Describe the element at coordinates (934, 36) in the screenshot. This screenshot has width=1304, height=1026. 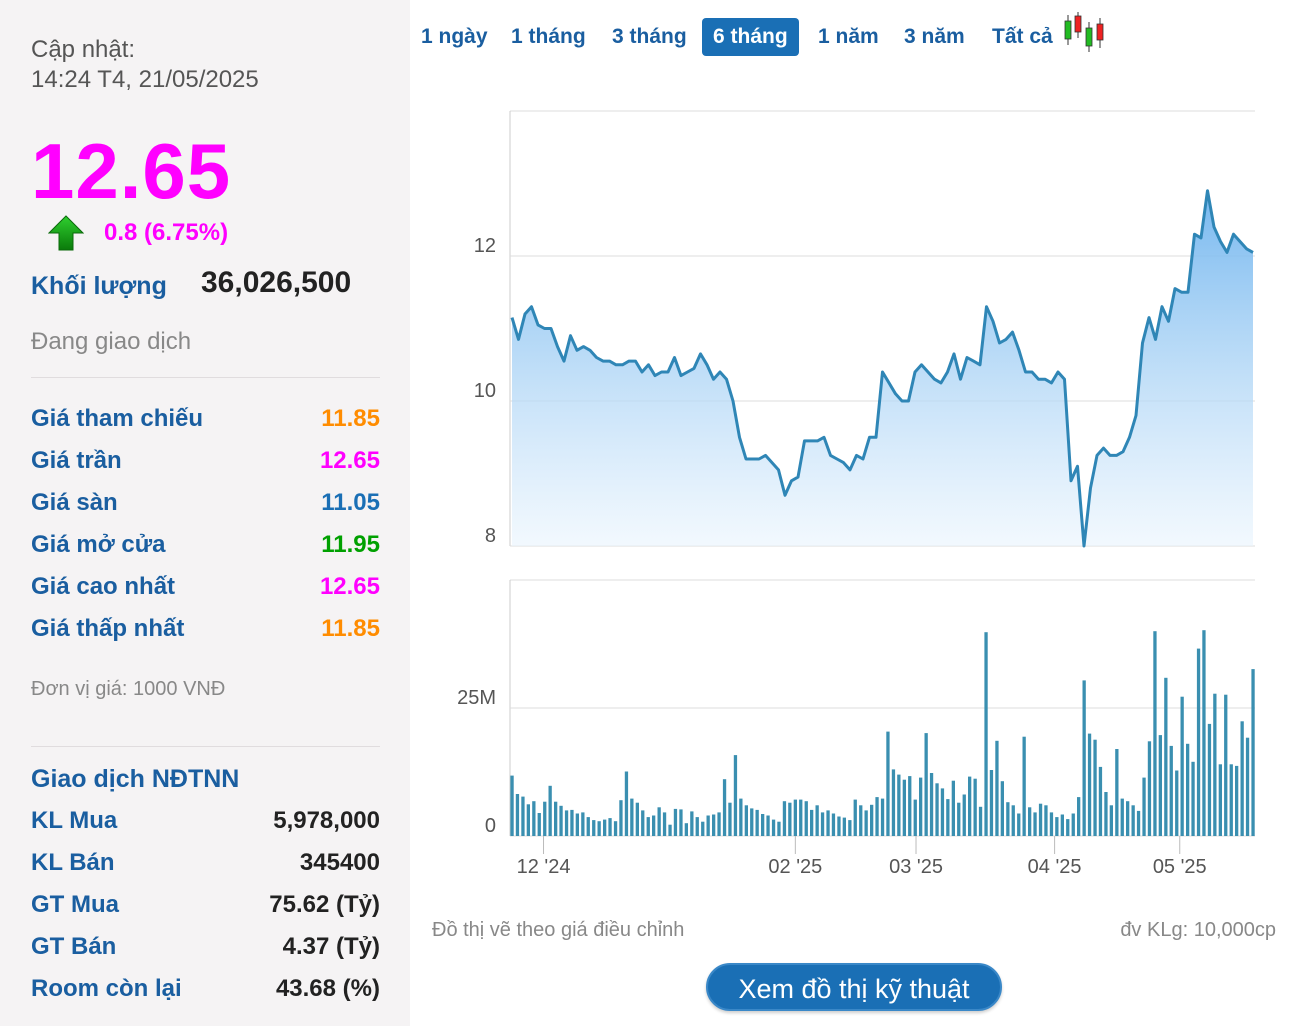
I see `tab-3-years: 3 năm` at that location.